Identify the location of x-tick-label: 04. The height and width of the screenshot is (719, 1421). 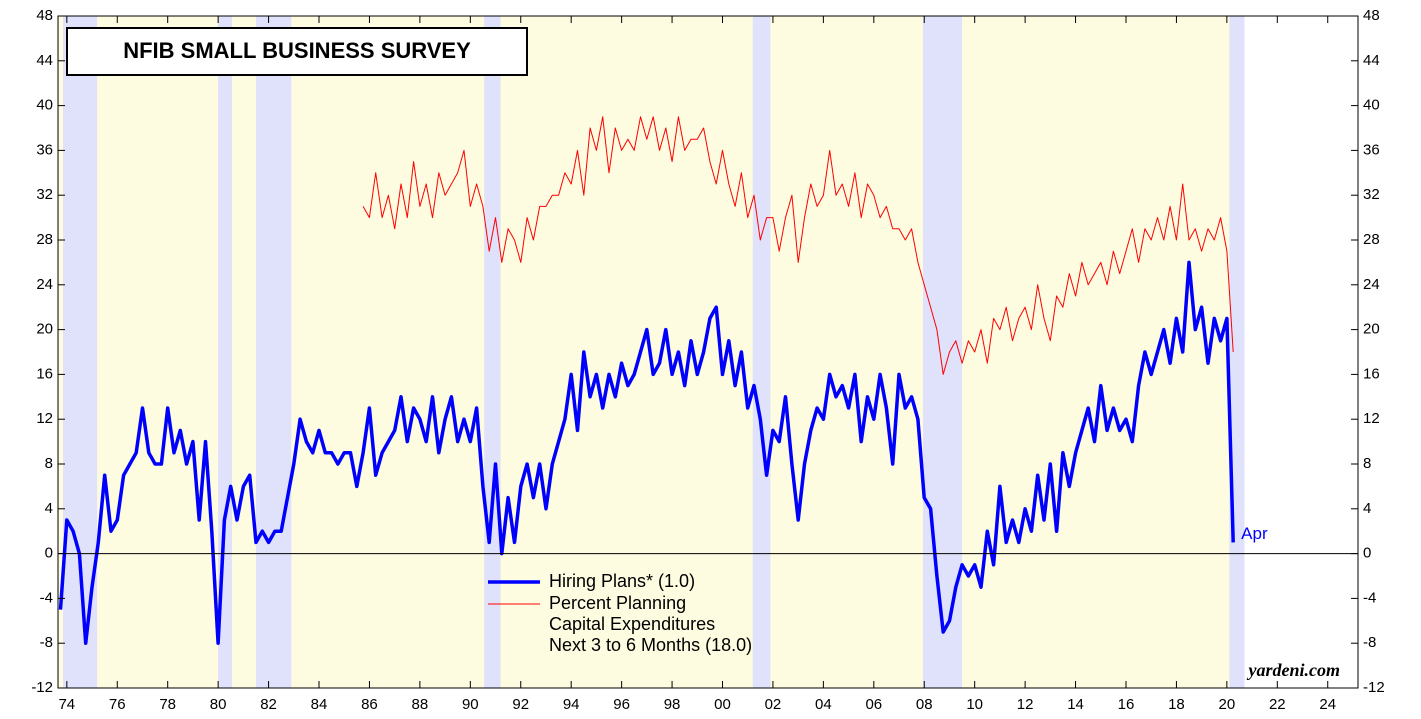
(823, 704).